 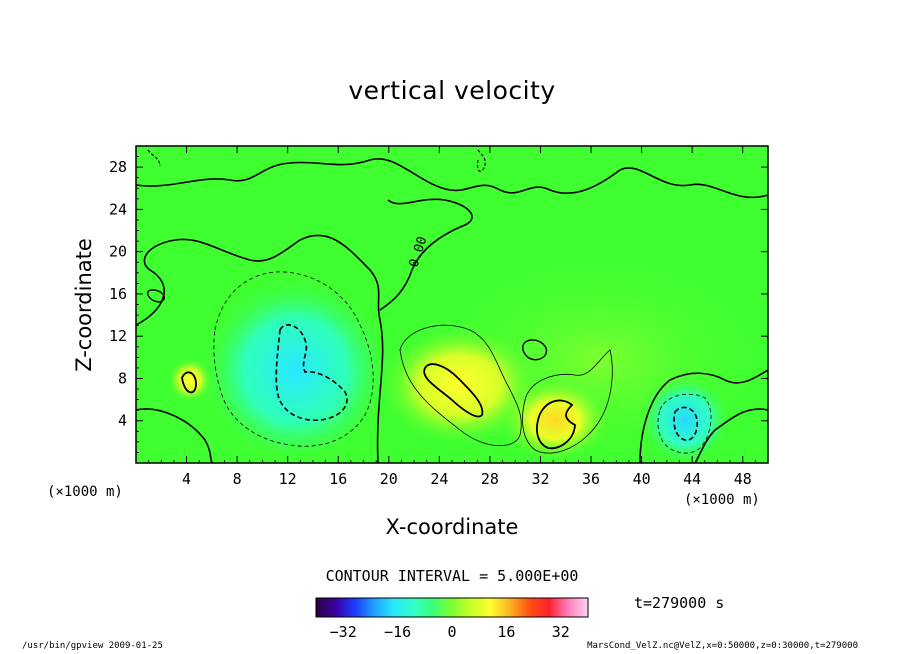 I want to click on x-tick-label: 28, so click(x=490, y=479).